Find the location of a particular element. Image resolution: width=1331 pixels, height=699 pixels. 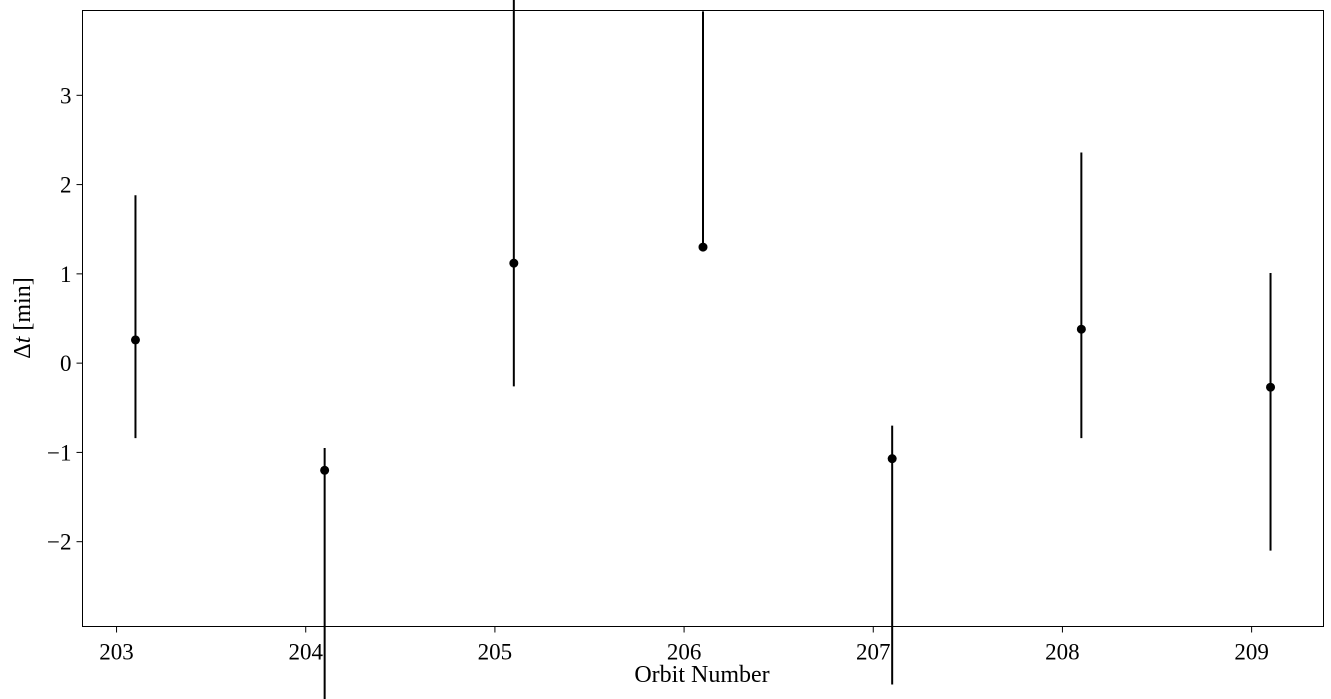

x-tick-label: 209 is located at coordinates (1251, 652).